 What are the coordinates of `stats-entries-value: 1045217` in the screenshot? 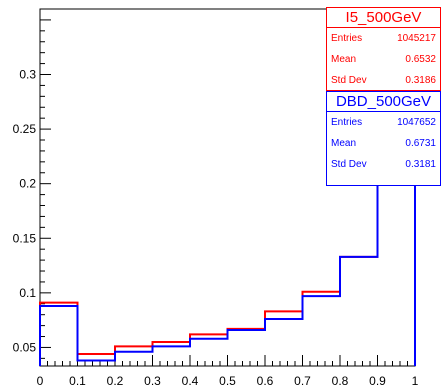 It's located at (416, 38).